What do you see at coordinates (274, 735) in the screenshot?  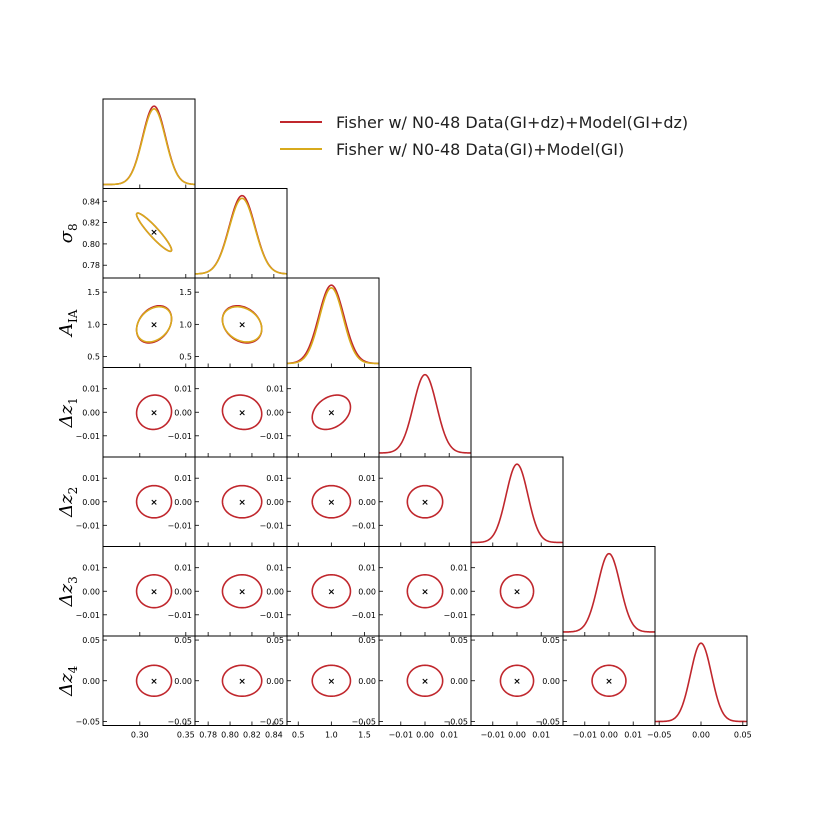 I see `x-tick-label: 0.84` at bounding box center [274, 735].